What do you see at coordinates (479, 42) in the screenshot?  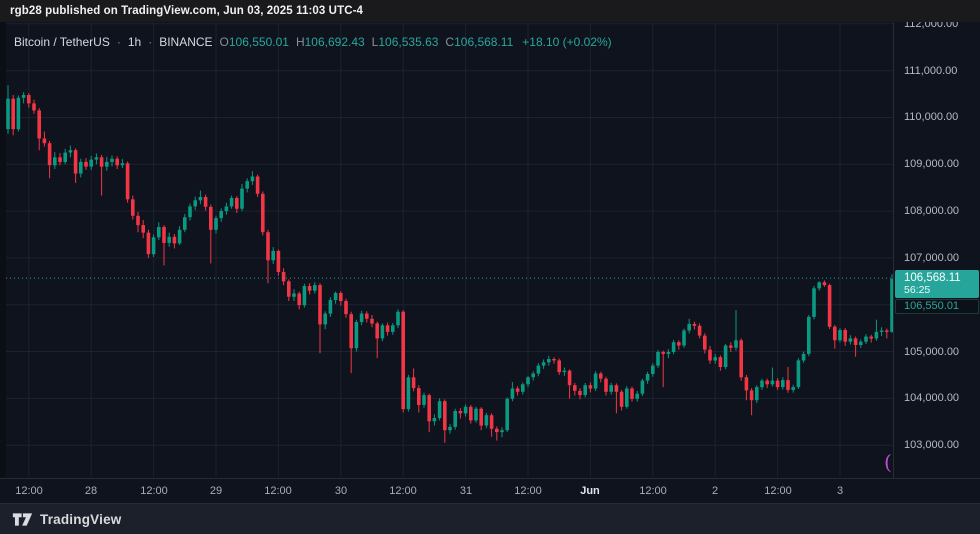 I see `close-readout: C106,568.11` at bounding box center [479, 42].